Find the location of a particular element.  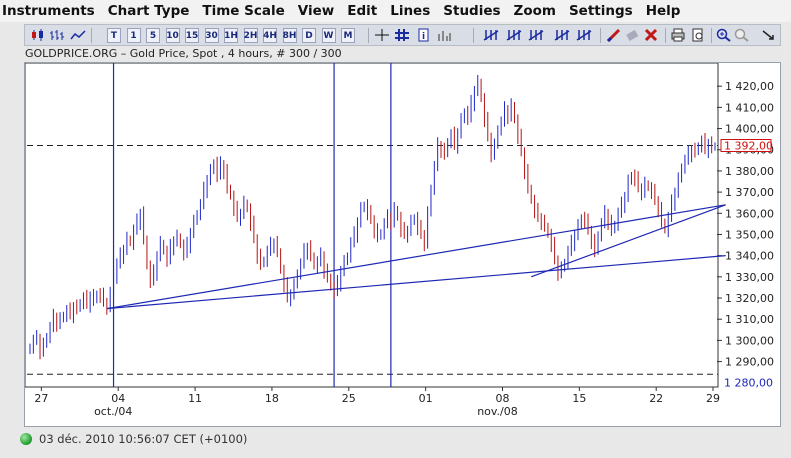

menu-settings: Settings is located at coordinates (600, 11).